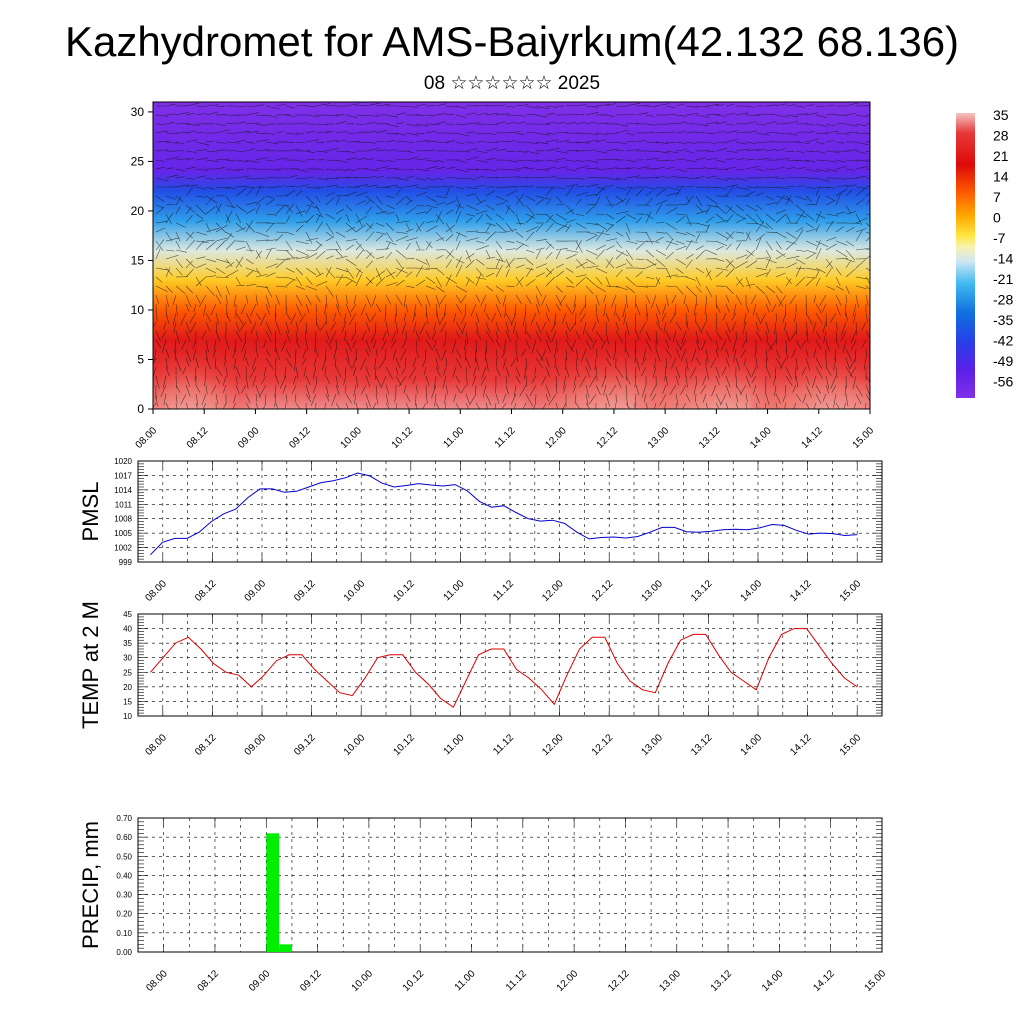  What do you see at coordinates (126, 562) in the screenshot?
I see `y-tick-label: 999` at bounding box center [126, 562].